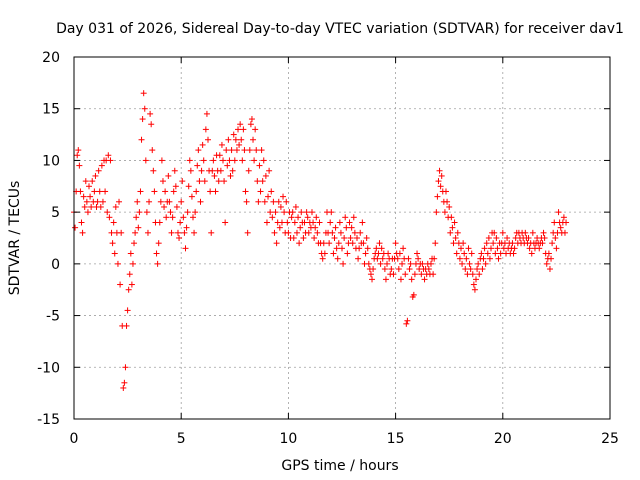 This screenshot has height=480, width=640. What do you see at coordinates (610, 439) in the screenshot?
I see `x-tick-label: 25` at bounding box center [610, 439].